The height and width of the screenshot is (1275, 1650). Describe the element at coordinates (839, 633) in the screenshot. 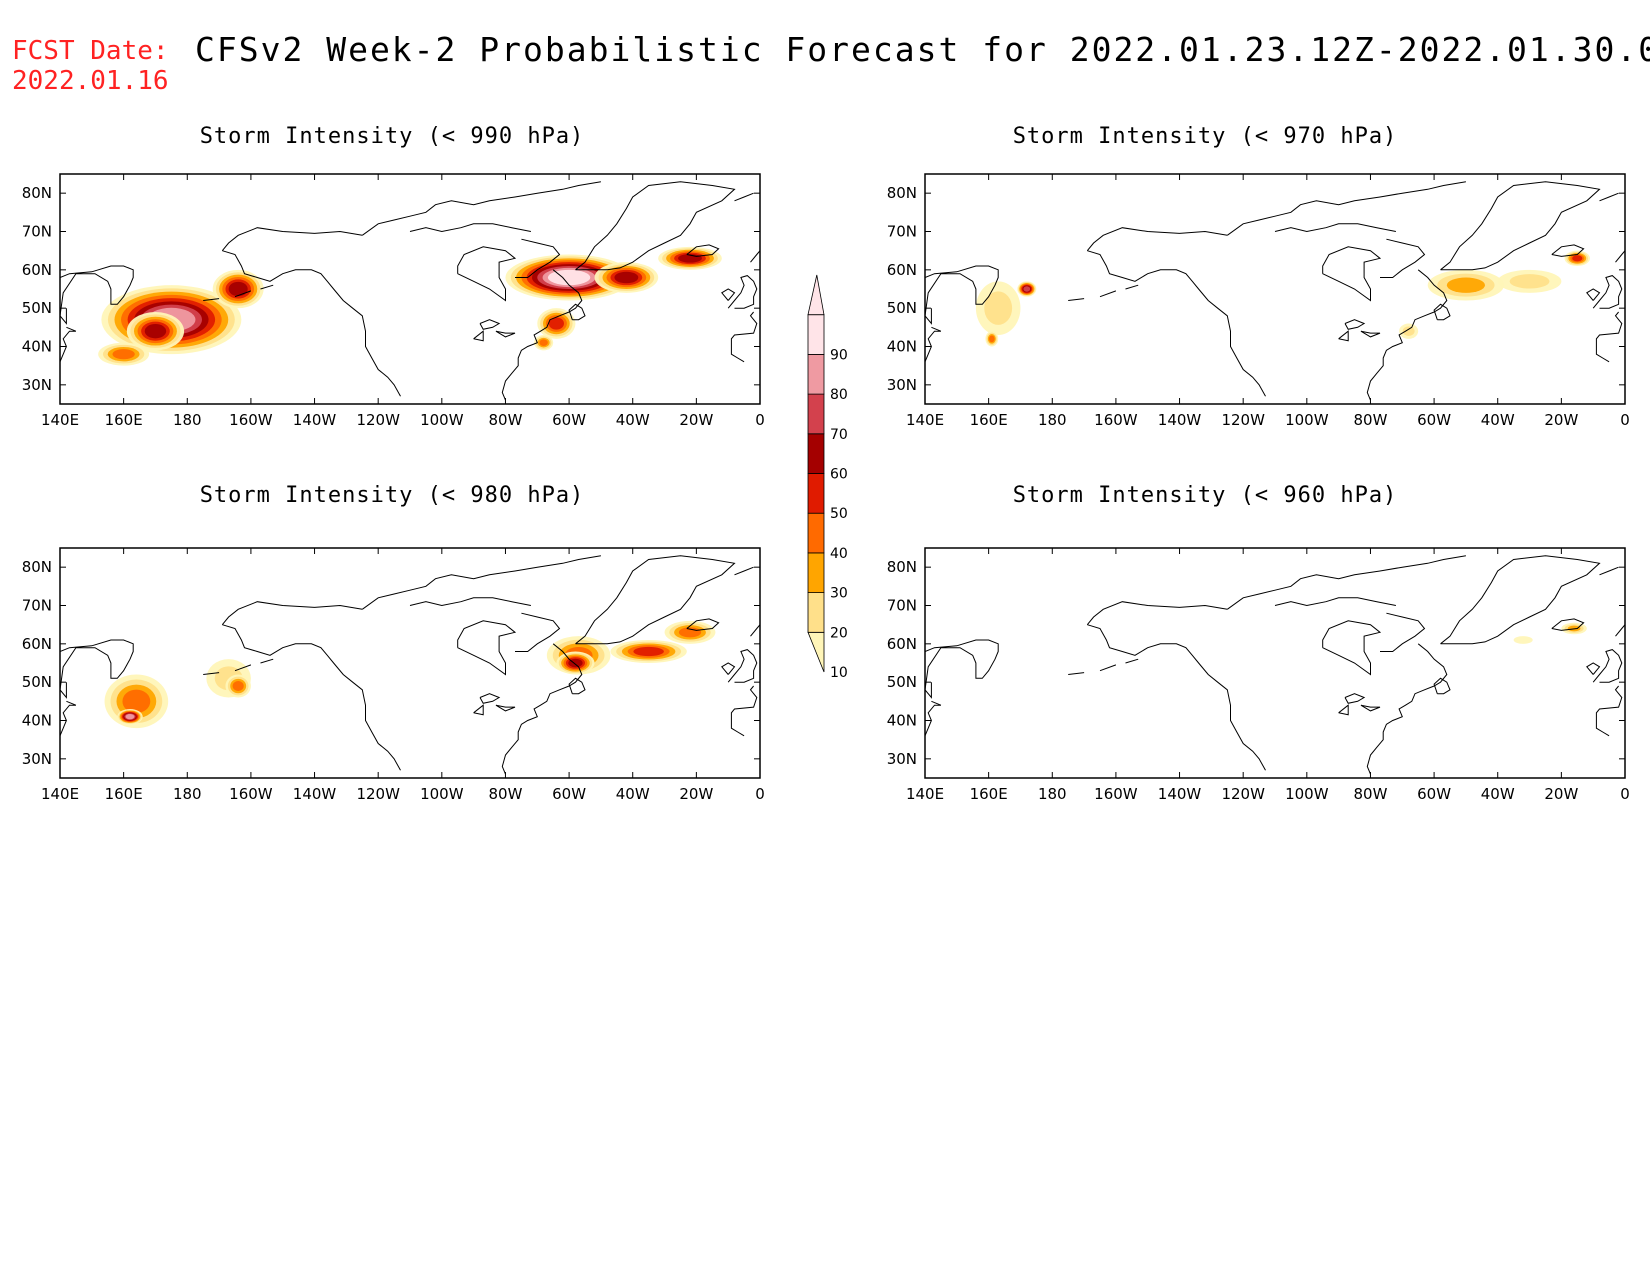

I see `colorbar-label: 20` at that location.